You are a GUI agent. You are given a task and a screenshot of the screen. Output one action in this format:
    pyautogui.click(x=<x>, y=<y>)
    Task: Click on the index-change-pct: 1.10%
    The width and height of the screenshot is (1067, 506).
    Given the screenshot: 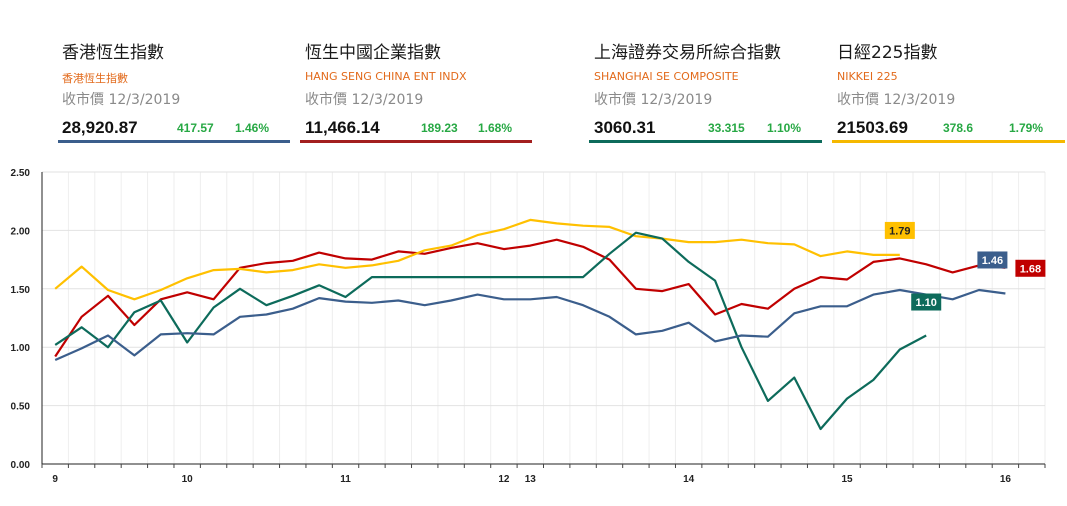 What is the action you would take?
    pyautogui.click(x=784, y=128)
    